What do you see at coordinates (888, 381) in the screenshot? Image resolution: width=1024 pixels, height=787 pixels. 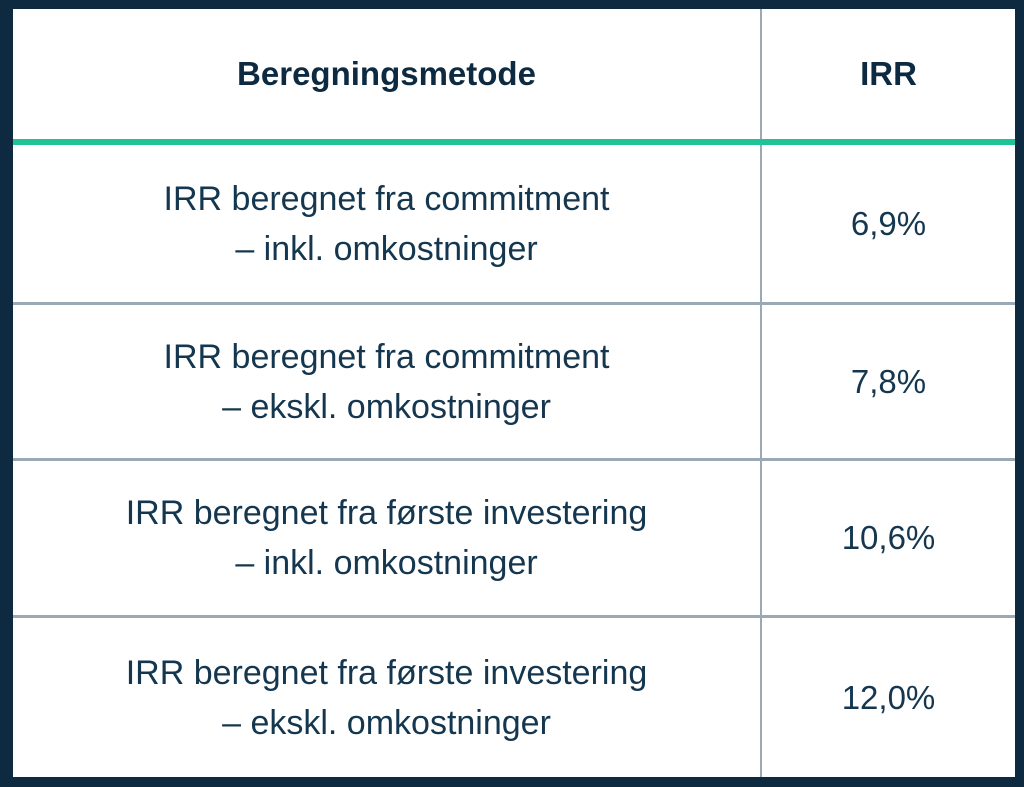 I see `table-row-irr: 7,8%` at bounding box center [888, 381].